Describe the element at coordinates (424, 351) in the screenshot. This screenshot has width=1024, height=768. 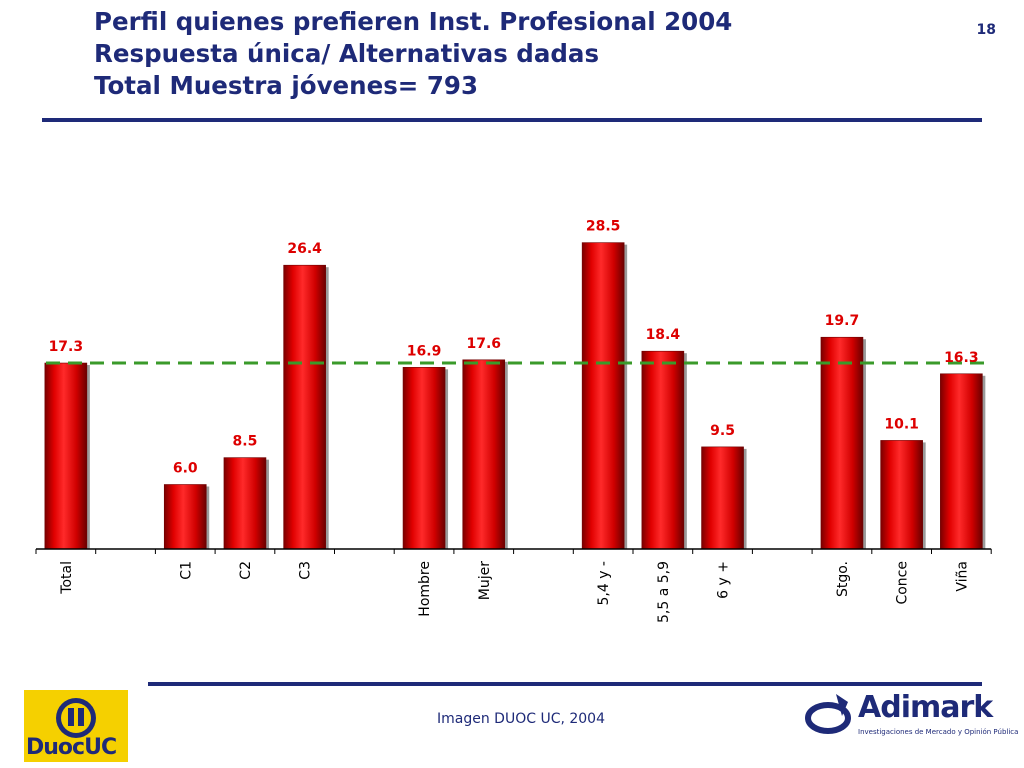
I see `bar-value-label: 16.9` at that location.